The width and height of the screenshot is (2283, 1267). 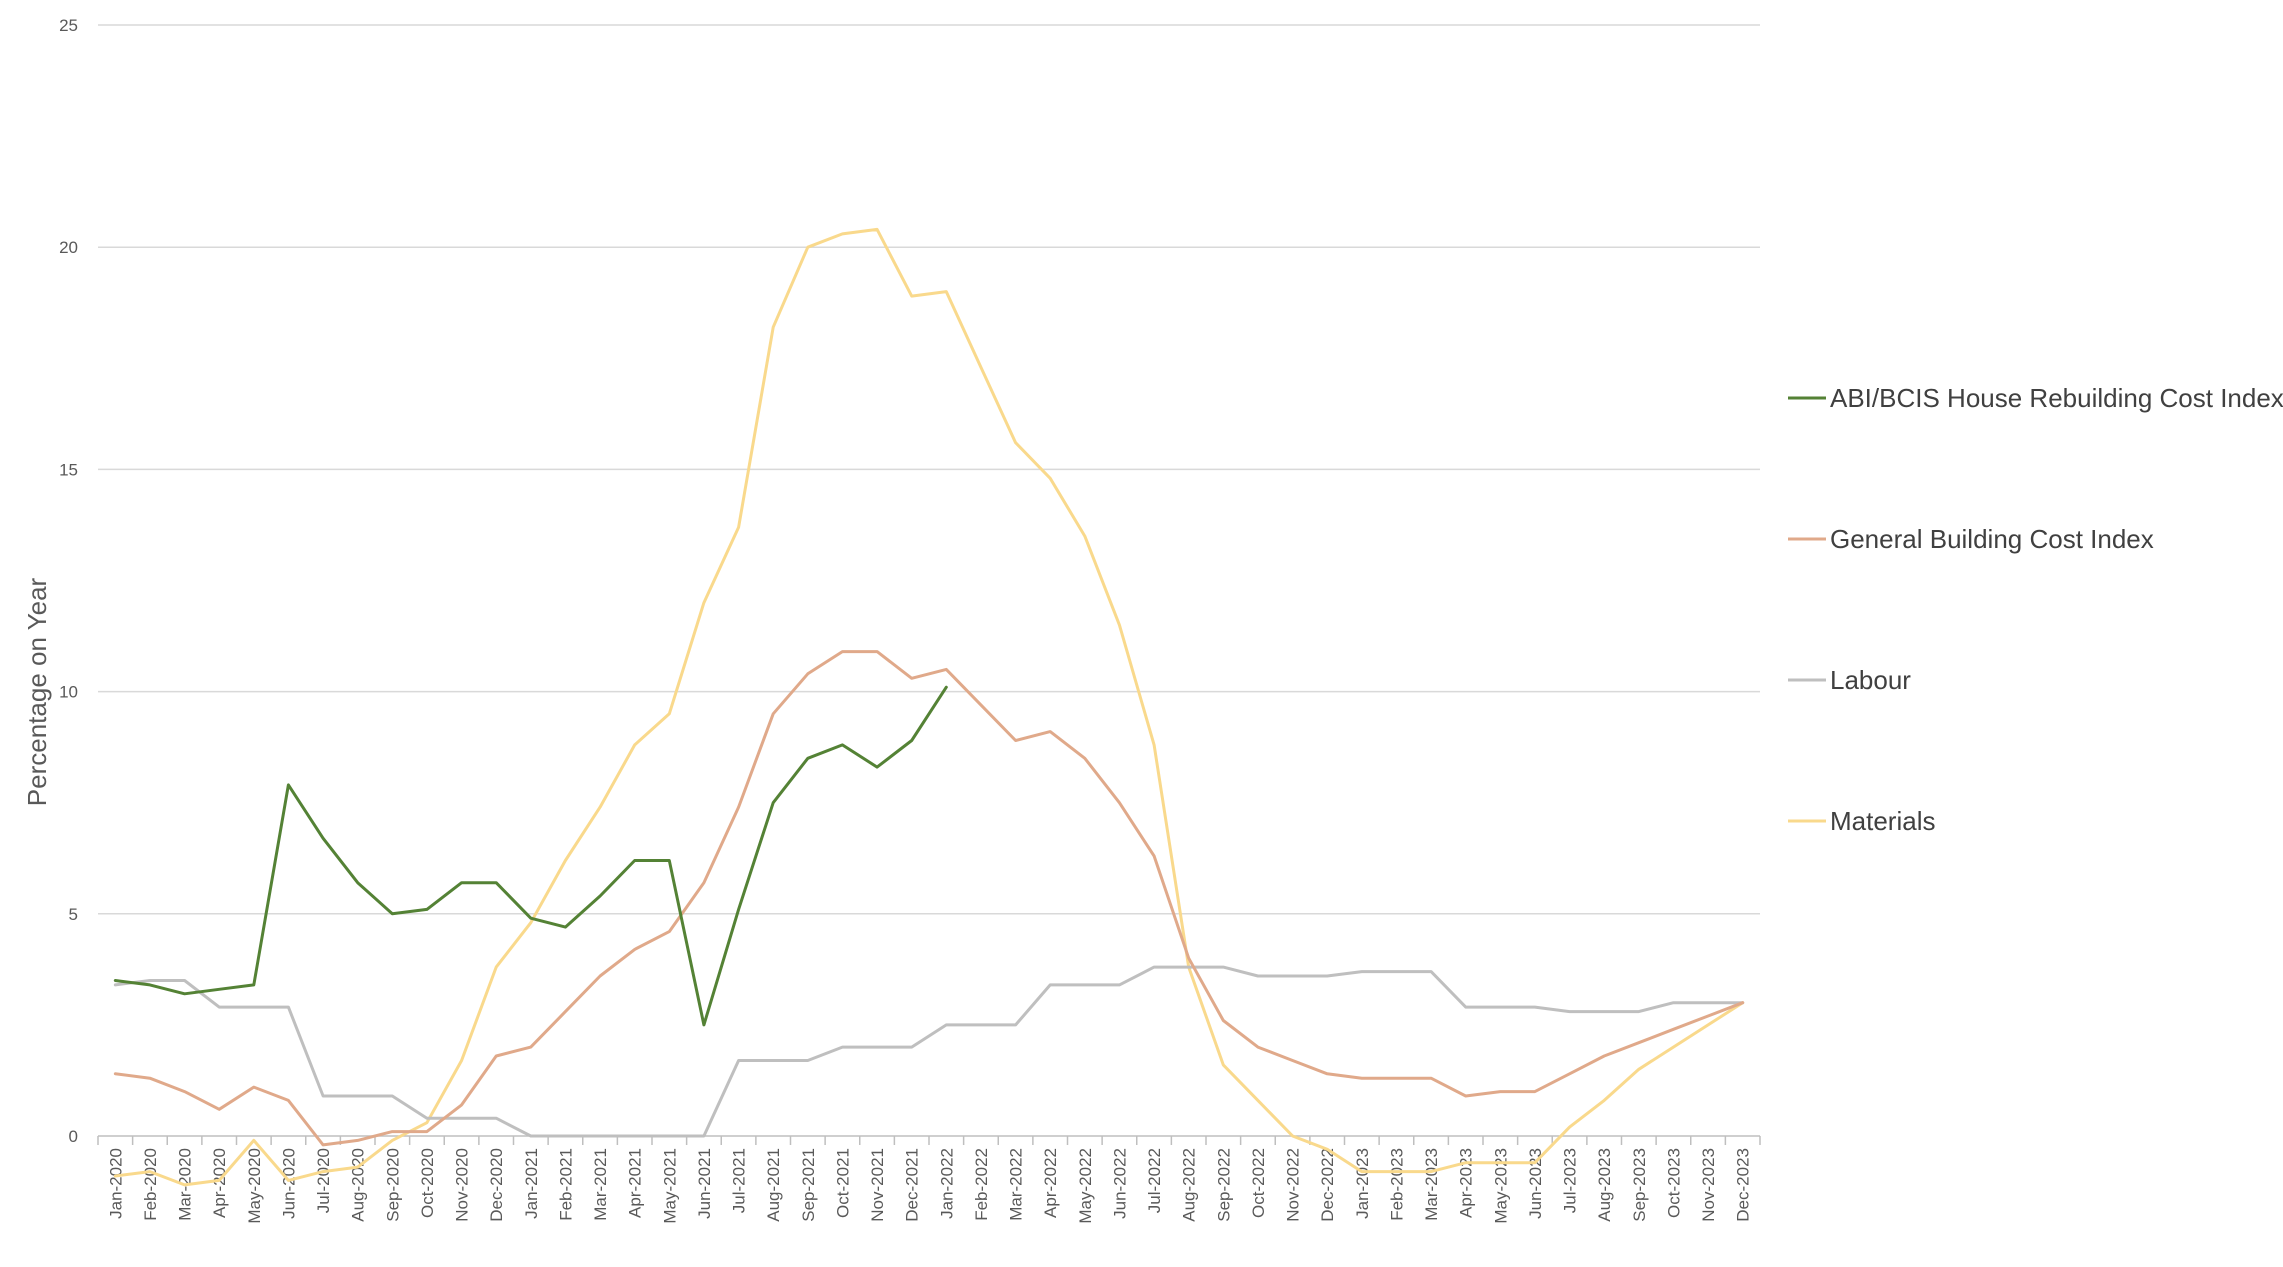 What do you see at coordinates (739, 1180) in the screenshot?
I see `x-tick-label: Jul-2021` at bounding box center [739, 1180].